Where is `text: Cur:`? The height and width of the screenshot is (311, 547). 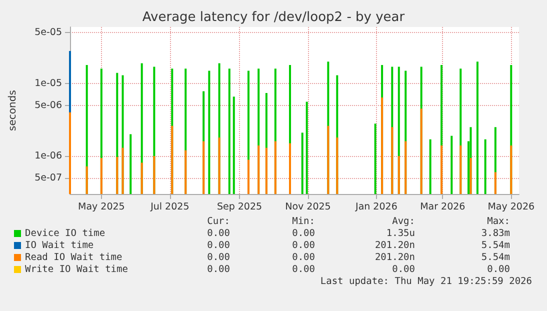 text: Cur: is located at coordinates (218, 221).